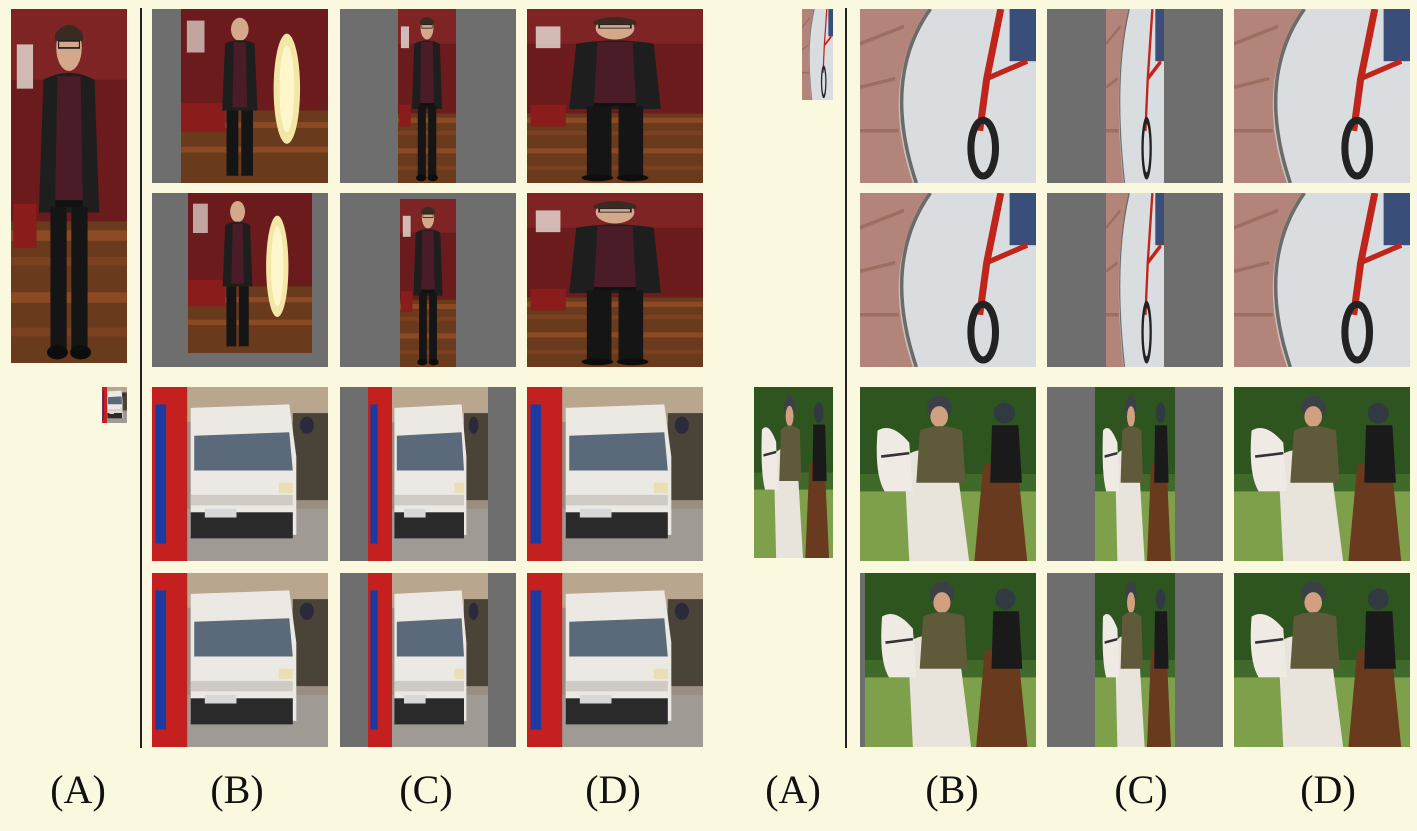 This screenshot has height=831, width=1417. Describe the element at coordinates (613, 789) in the screenshot. I see `label-left-d: (D)` at that location.